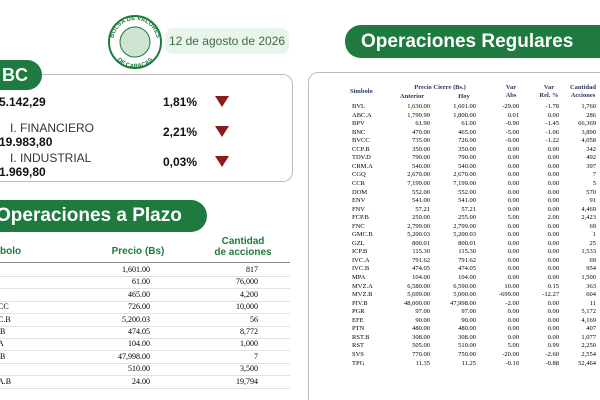 The width and height of the screenshot is (600, 400). What do you see at coordinates (591, 192) in the screenshot?
I see `cell-value: 570` at bounding box center [591, 192].